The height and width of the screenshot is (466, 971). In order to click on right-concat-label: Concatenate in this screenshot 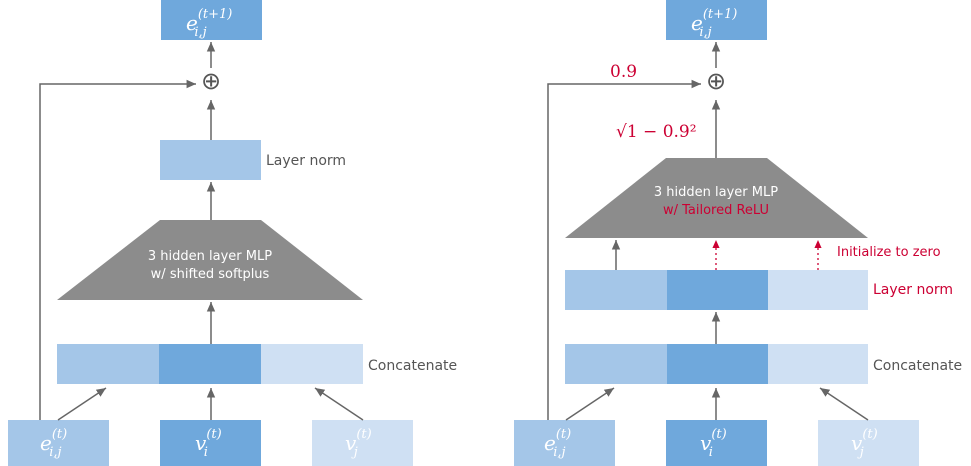, I will do `click(917, 366)`.